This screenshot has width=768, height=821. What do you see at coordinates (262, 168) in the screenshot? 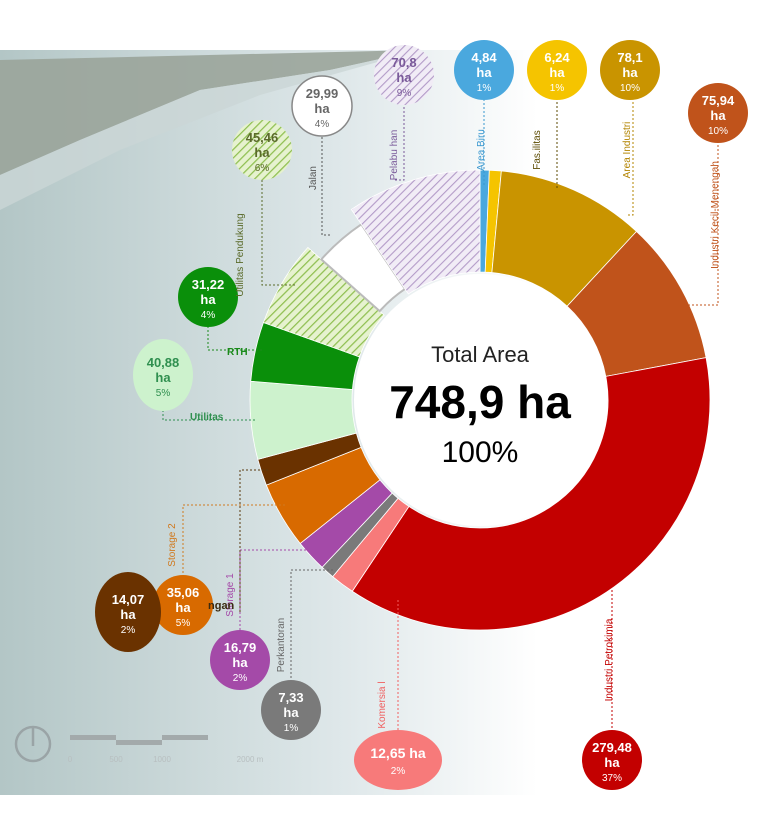
I see `percent-utilitas-pendukung: 6%` at bounding box center [262, 168].